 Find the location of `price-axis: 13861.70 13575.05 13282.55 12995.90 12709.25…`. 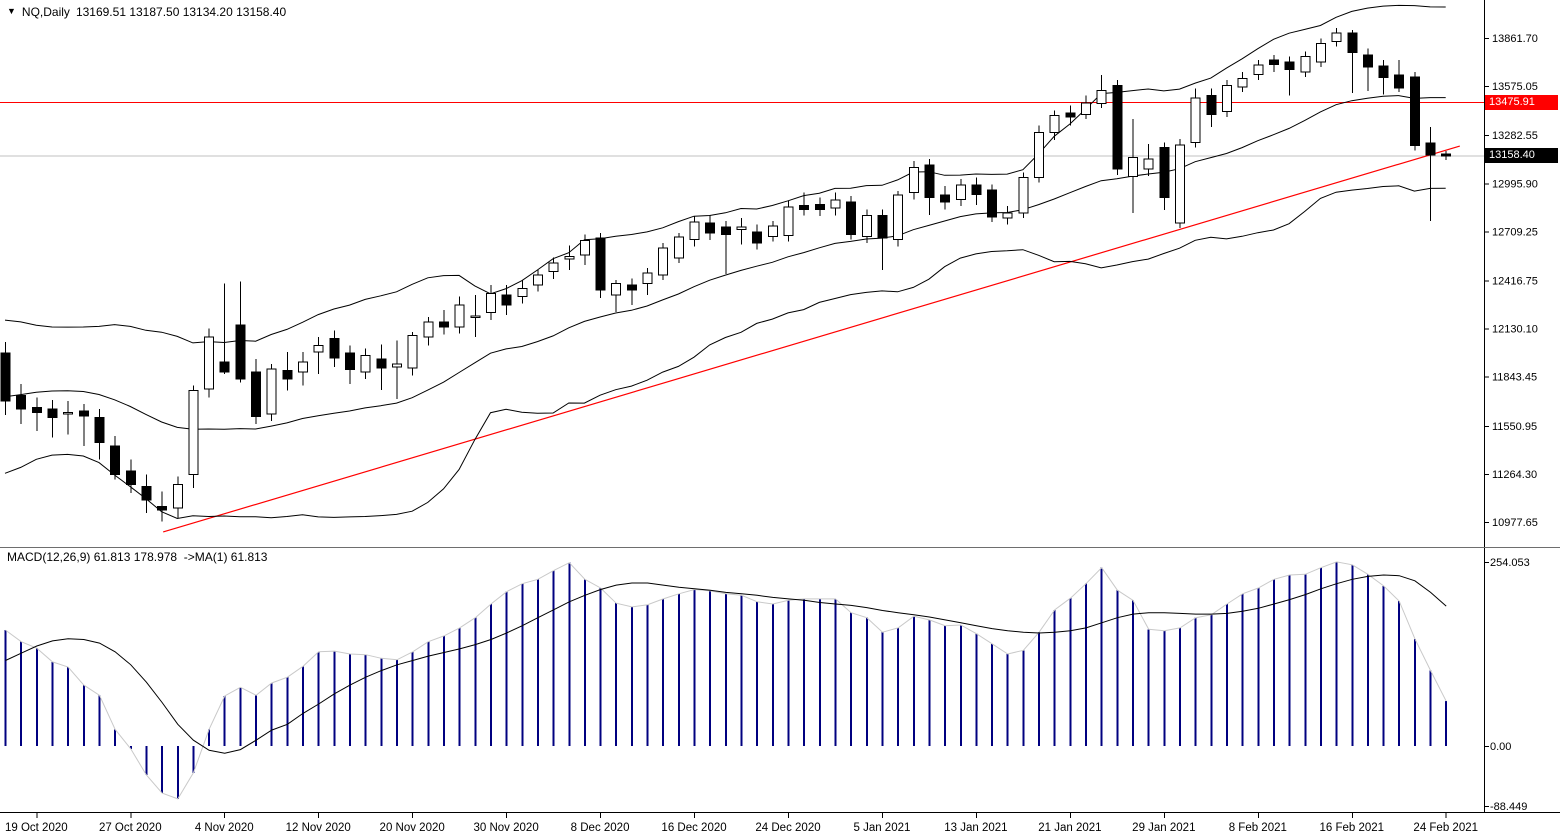

price-axis: 13861.70 13575.05 13282.55 12995.90 12709.25… is located at coordinates (1511, 423).